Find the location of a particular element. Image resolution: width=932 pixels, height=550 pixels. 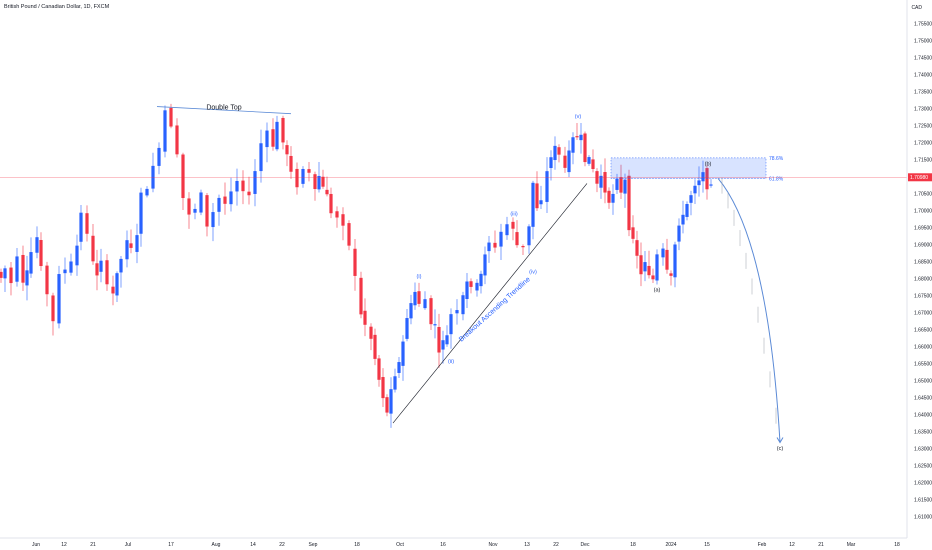

price-tick-label: 1.64500 is located at coordinates (923, 398).